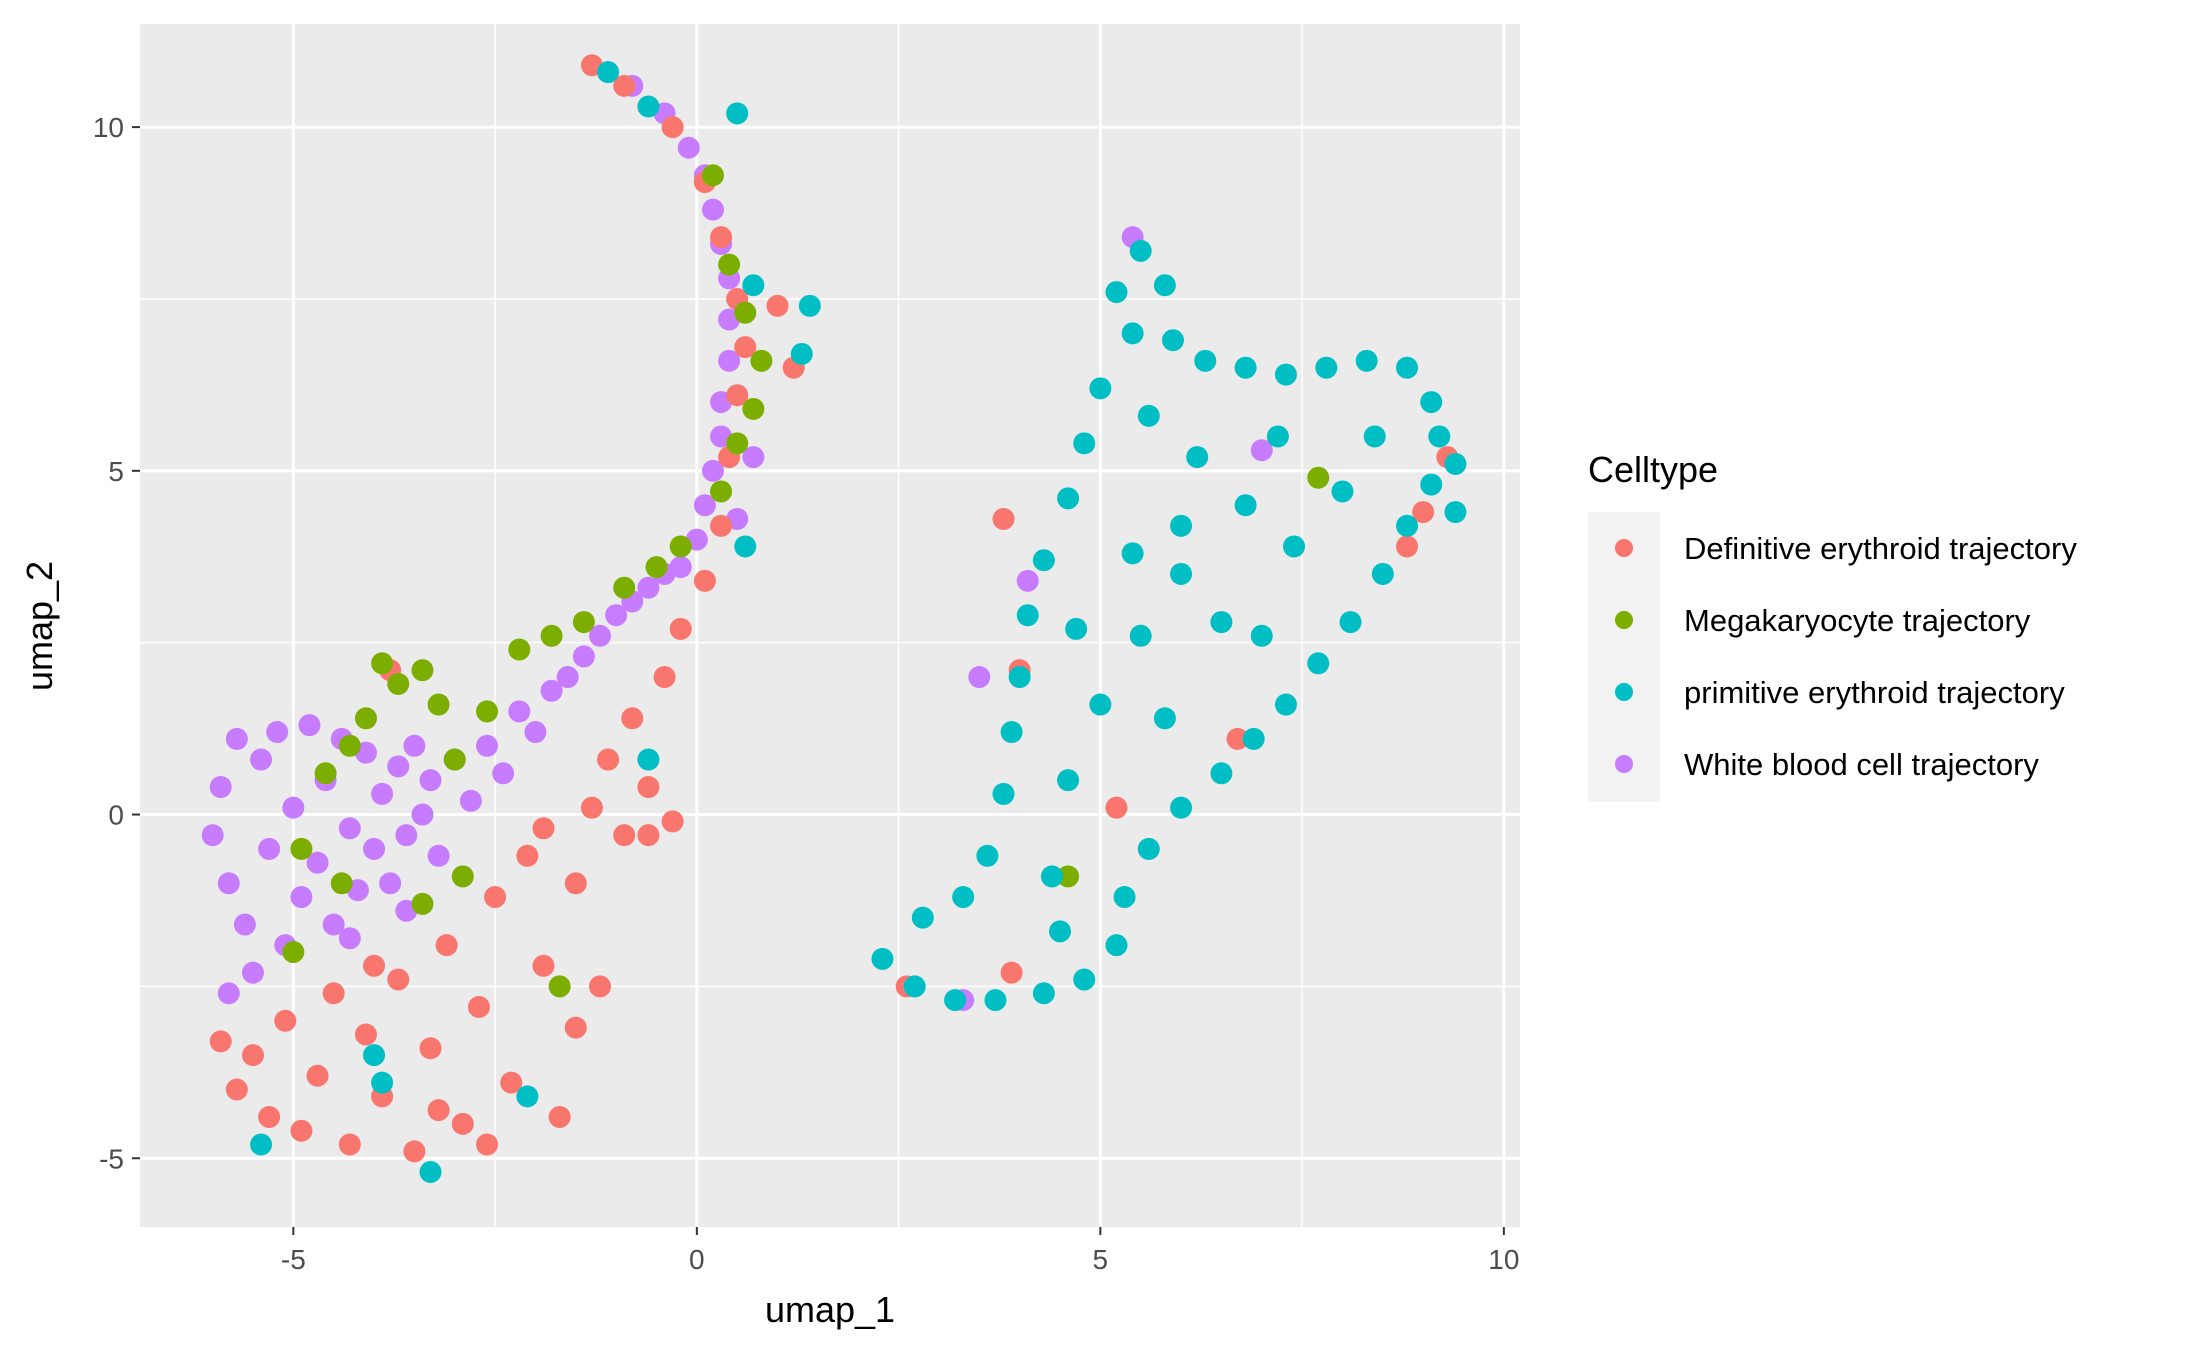 Image resolution: width=2187 pixels, height=1350 pixels. What do you see at coordinates (1653, 469) in the screenshot?
I see `legend-title: Celltype` at bounding box center [1653, 469].